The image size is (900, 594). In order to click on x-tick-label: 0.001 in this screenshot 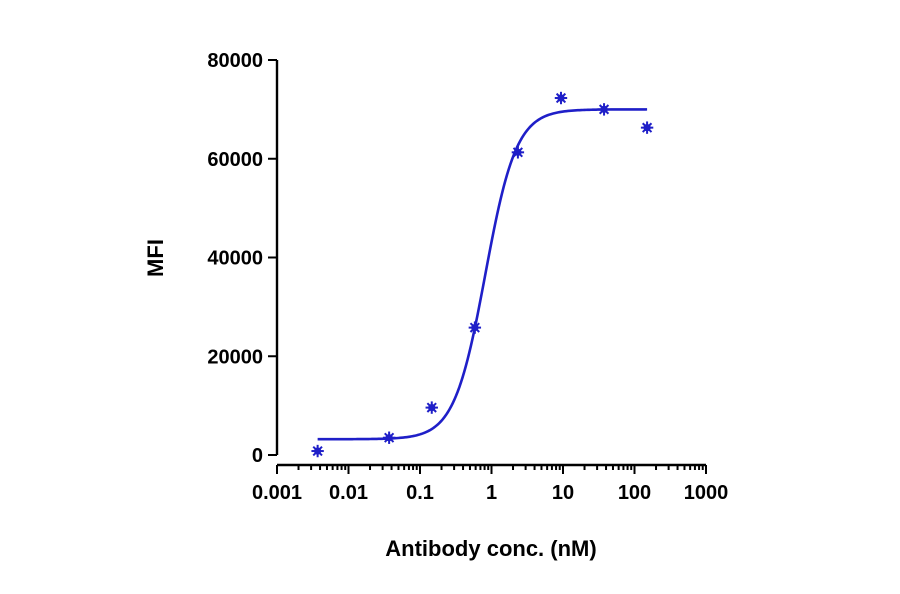, I will do `click(277, 493)`.